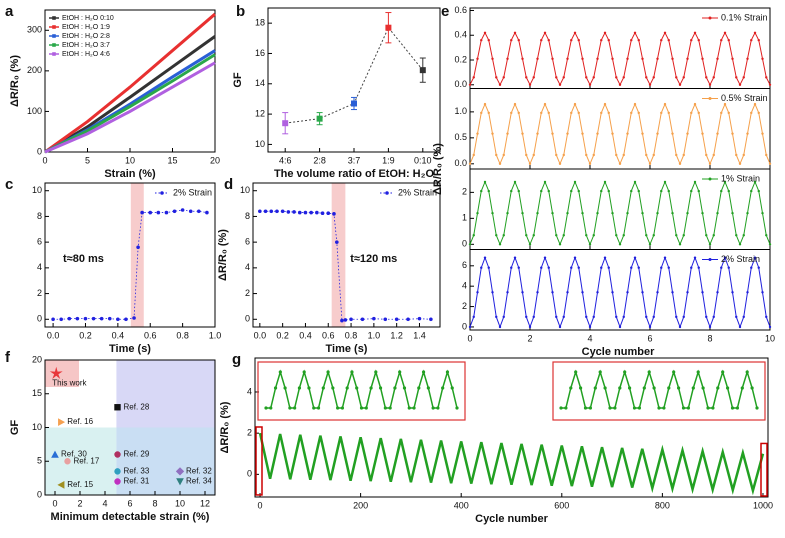  What do you see at coordinates (744, 17) in the screenshot?
I see `legend-label: 0.1% Strain` at bounding box center [744, 17].